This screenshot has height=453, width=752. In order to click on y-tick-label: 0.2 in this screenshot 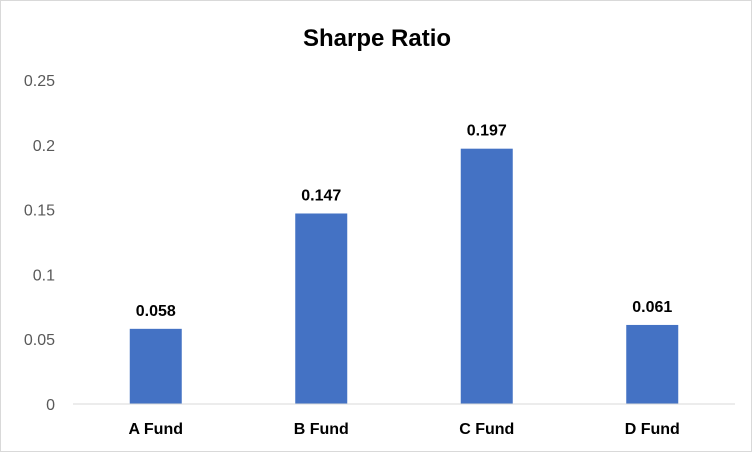, I will do `click(44, 146)`.